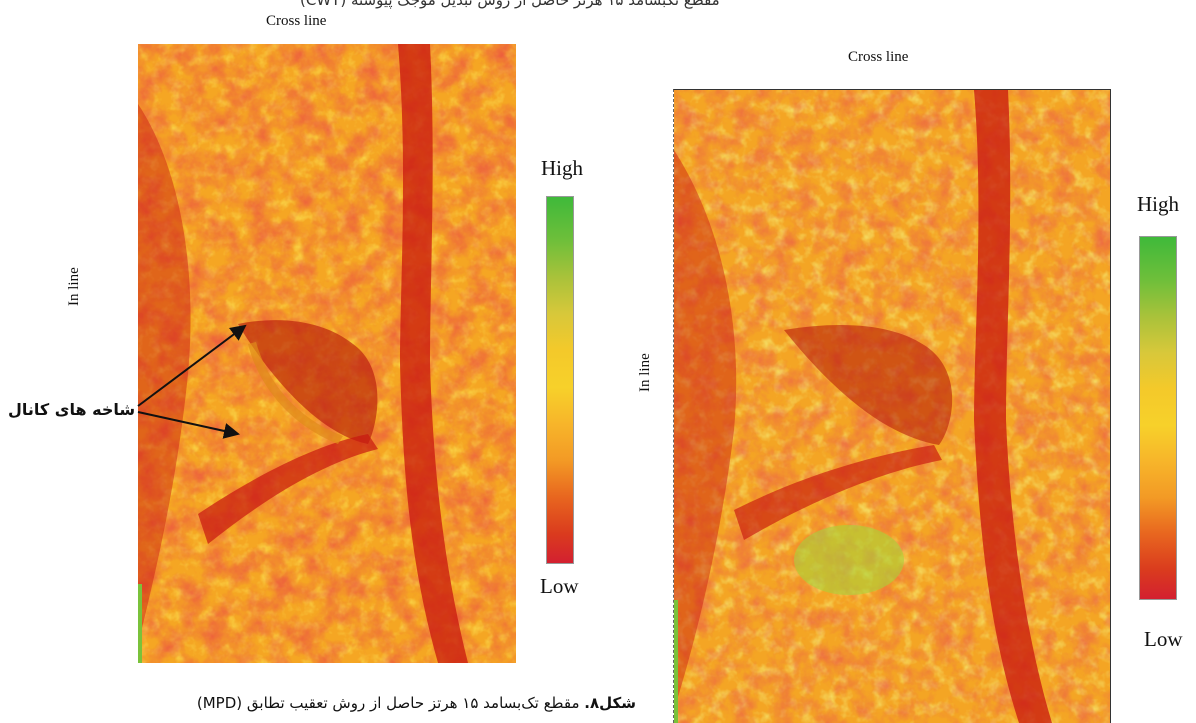  I want to click on right-inline-label: In line, so click(645, 372).